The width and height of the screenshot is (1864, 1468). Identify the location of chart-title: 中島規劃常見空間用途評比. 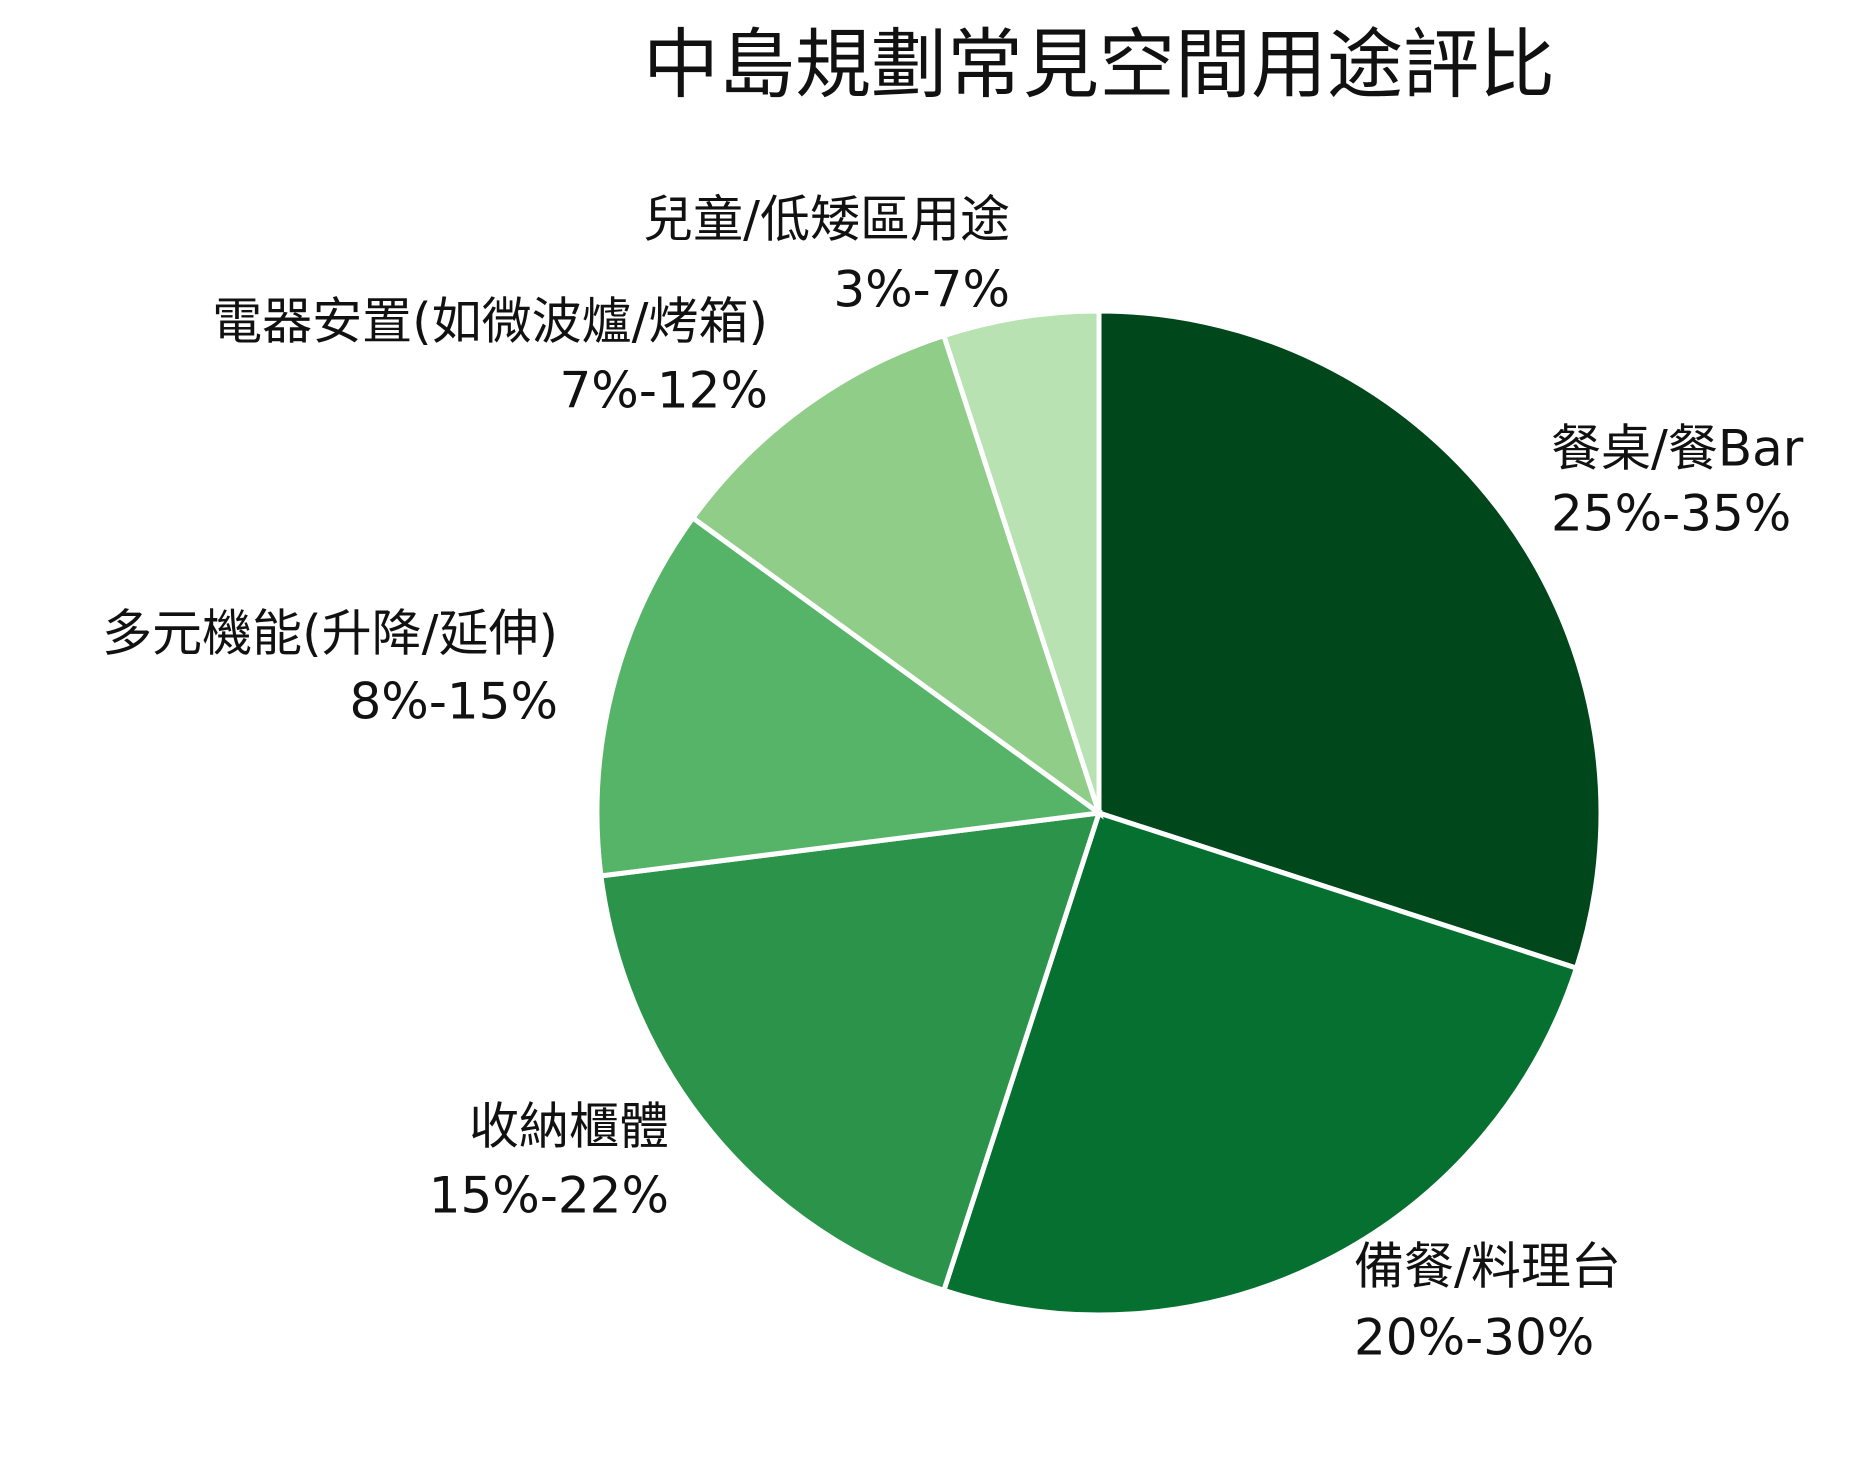
(1099, 64).